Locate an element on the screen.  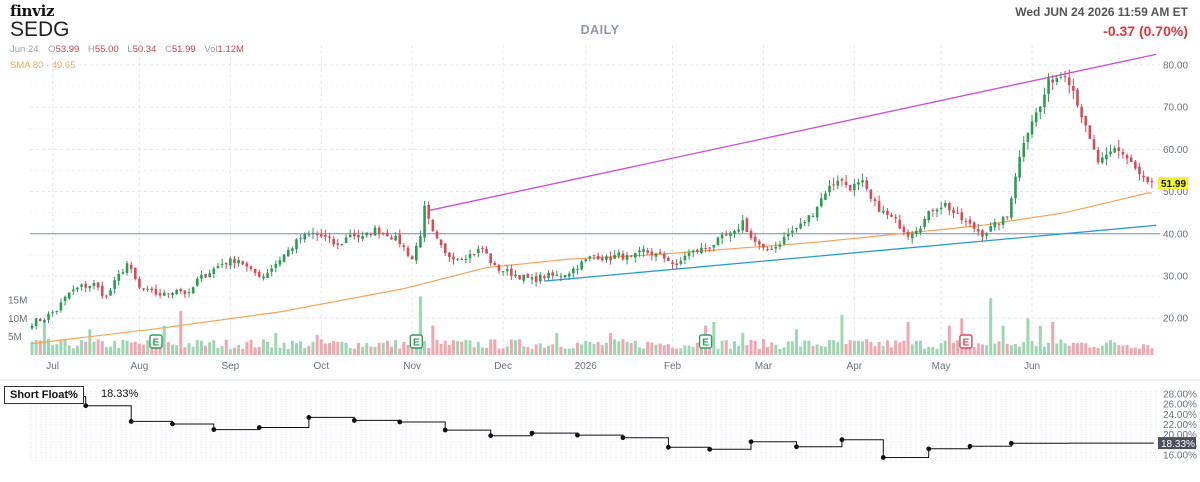
sf-tick-label: 24.00% is located at coordinates (1180, 415).